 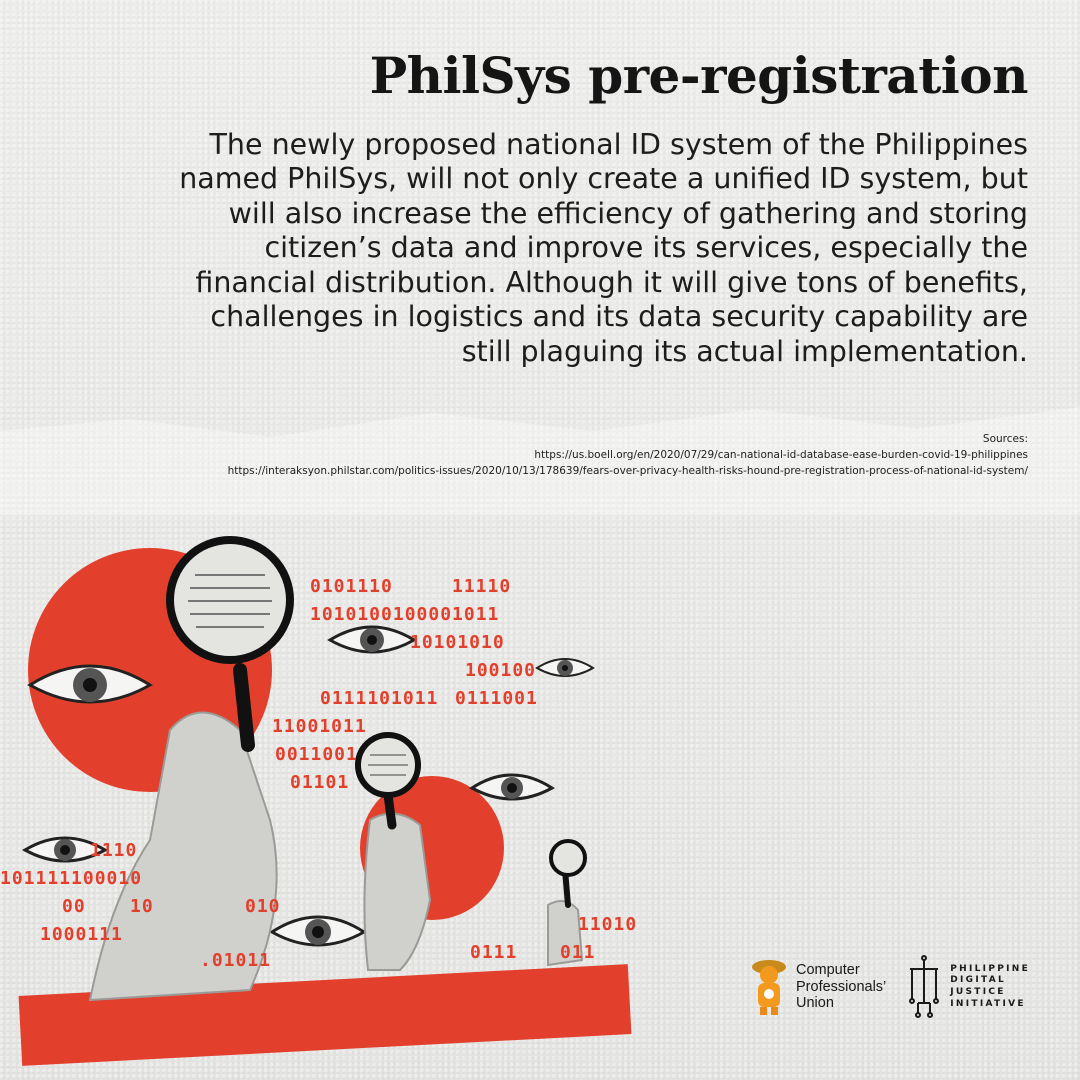 What do you see at coordinates (924, 986) in the screenshot?
I see `circuit-figure-icon` at bounding box center [924, 986].